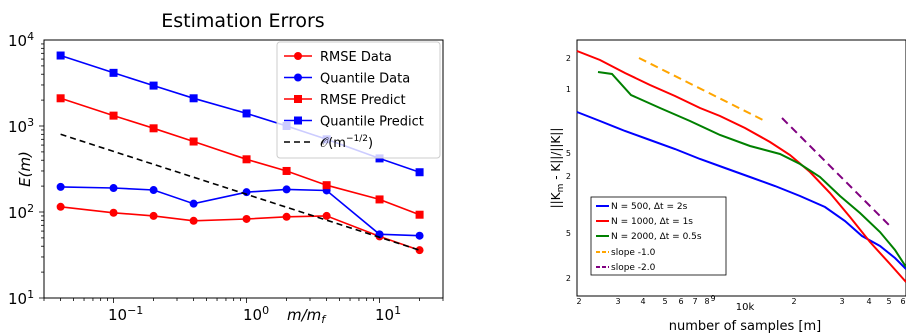  What do you see at coordinates (256, 314) in the screenshot?
I see `left-xtick-2: 10⁰` at bounding box center [256, 314].